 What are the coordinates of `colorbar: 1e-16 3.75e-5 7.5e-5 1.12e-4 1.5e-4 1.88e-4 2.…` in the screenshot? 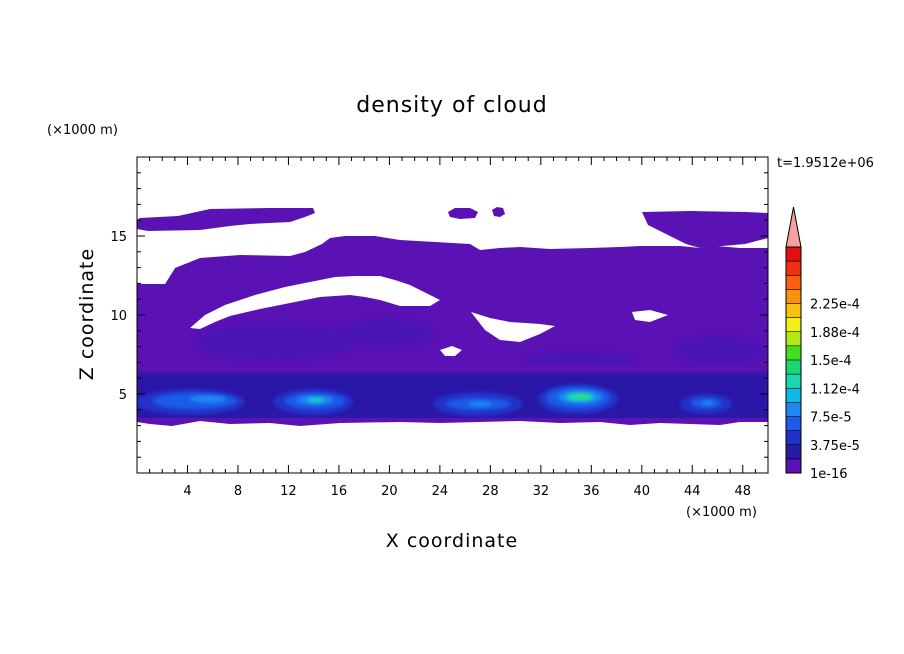 It's located at (822, 344).